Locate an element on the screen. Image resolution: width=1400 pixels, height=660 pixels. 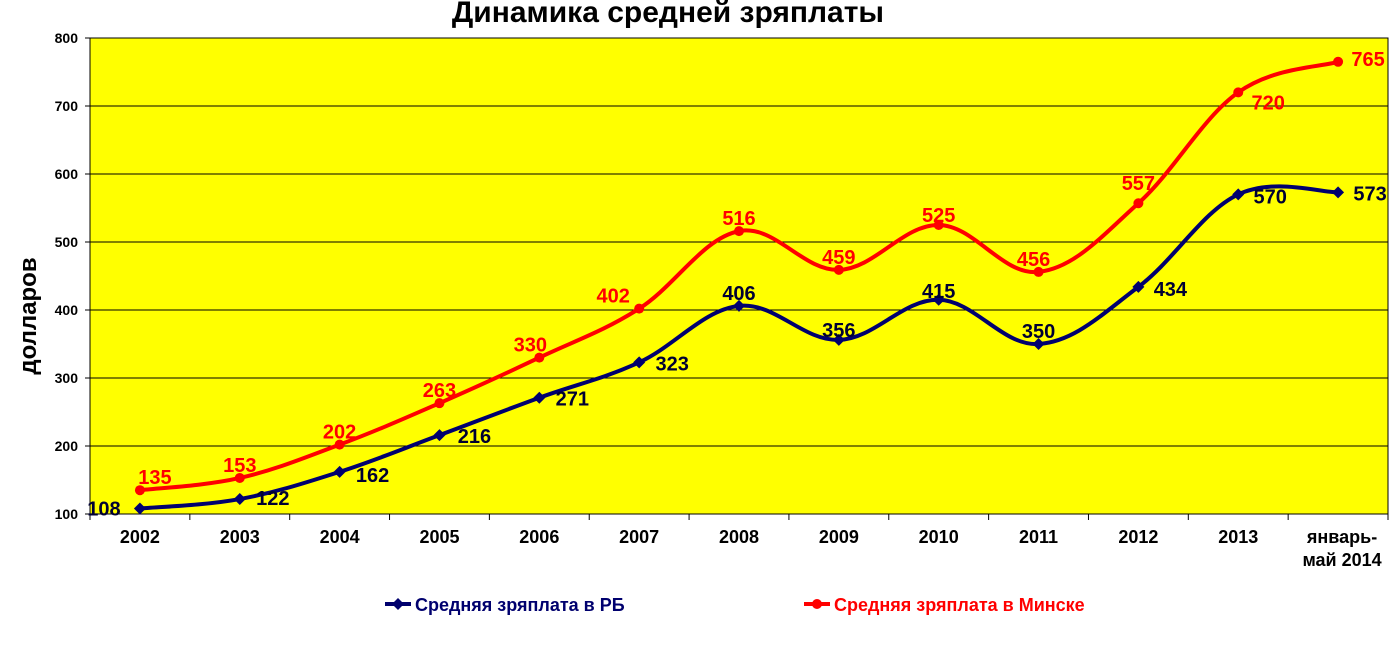
data-label: 122 is located at coordinates (272, 499).